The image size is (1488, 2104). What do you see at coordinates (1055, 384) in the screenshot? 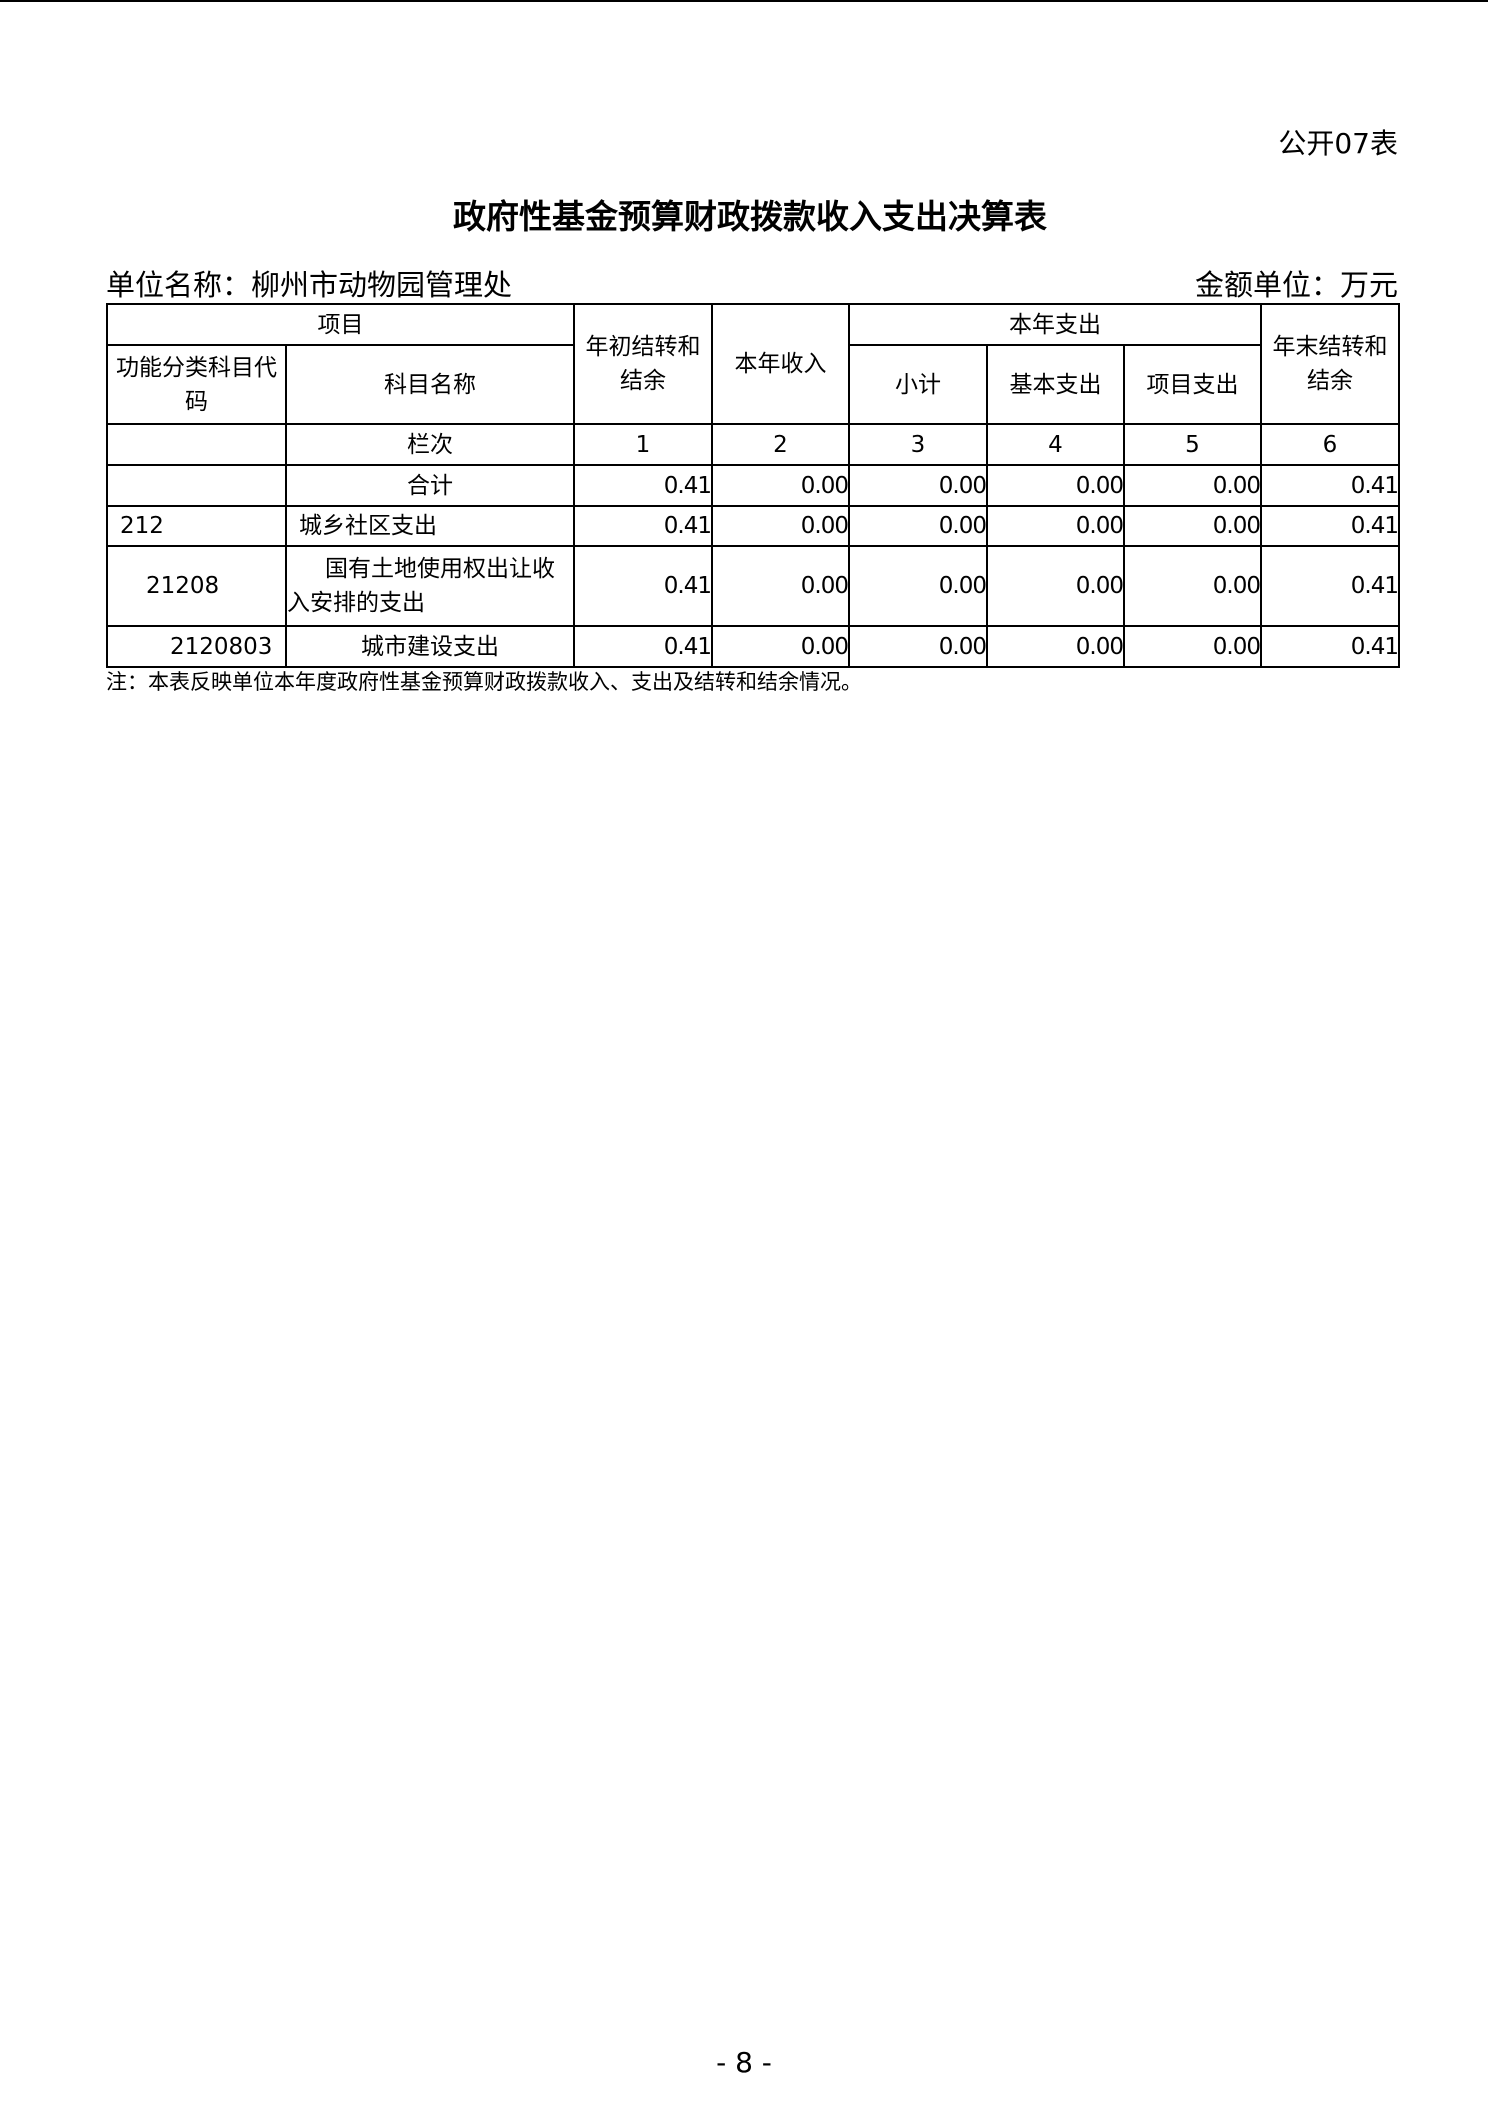
I see `header-basic: 基本支出` at bounding box center [1055, 384].